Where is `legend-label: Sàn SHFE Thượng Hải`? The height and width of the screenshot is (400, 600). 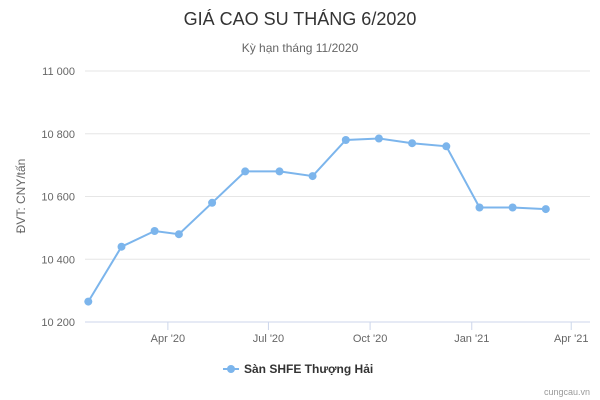 legend-label: Sàn SHFE Thượng Hải is located at coordinates (308, 369).